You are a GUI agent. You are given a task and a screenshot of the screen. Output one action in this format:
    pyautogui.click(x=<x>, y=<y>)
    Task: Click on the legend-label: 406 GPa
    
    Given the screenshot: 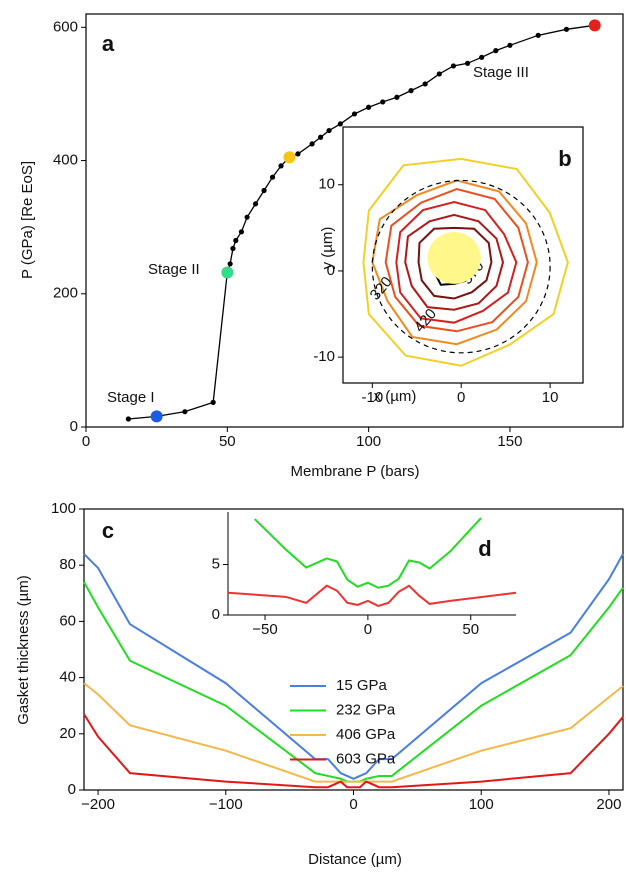 What is the action you would take?
    pyautogui.click(x=366, y=734)
    